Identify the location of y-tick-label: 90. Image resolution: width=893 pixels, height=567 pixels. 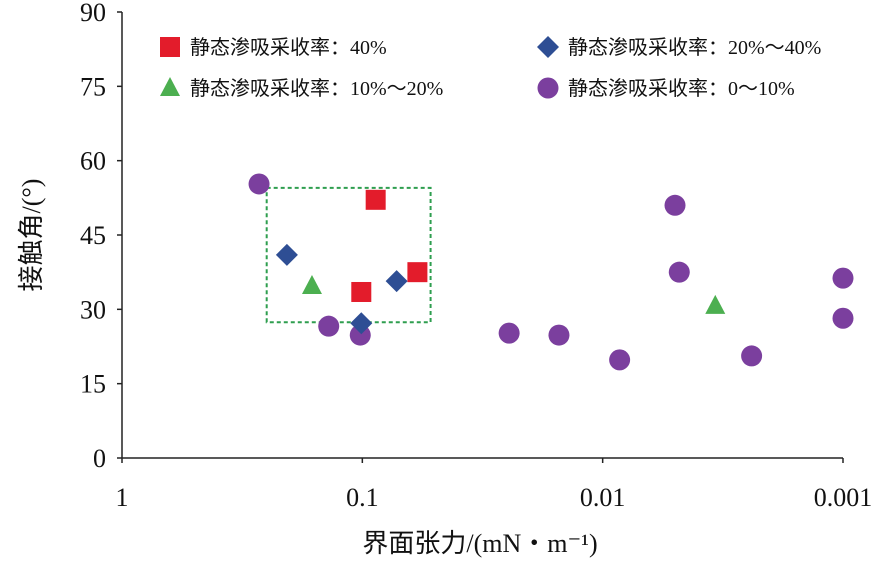
(93, 13).